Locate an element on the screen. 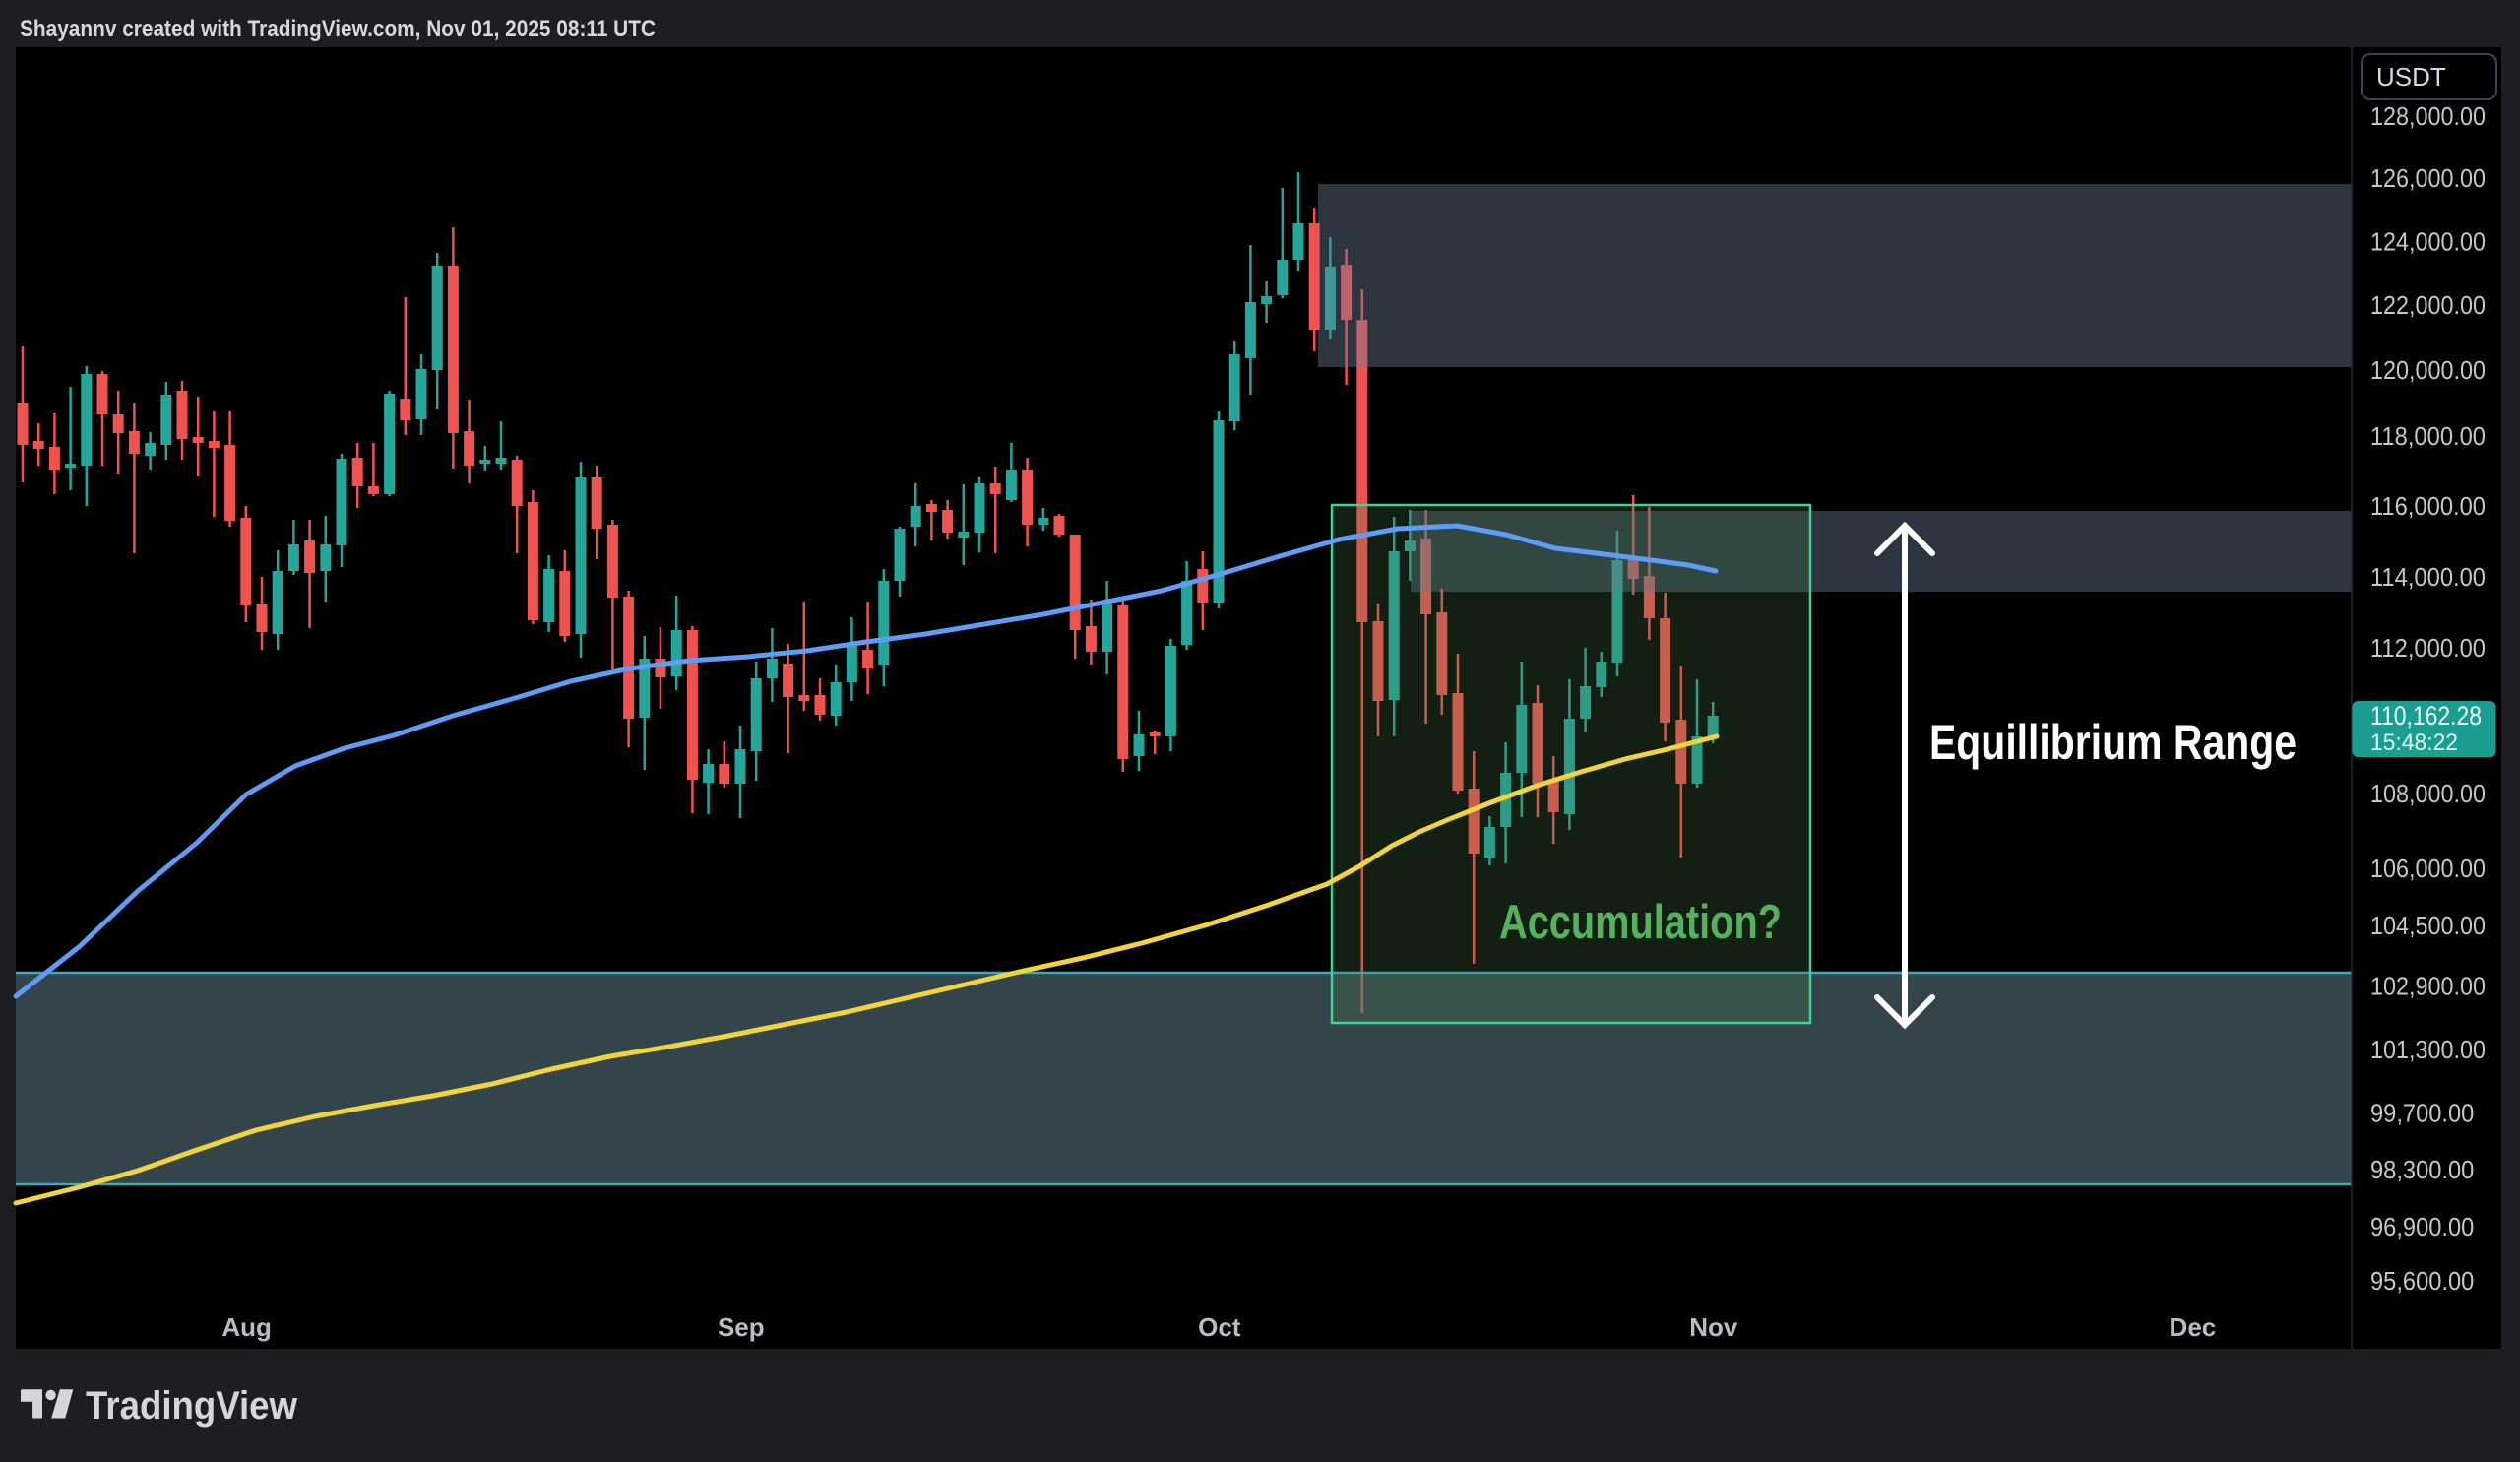 Image resolution: width=2520 pixels, height=1462 pixels. svg-text: 95,600.00 is located at coordinates (2422, 1281).